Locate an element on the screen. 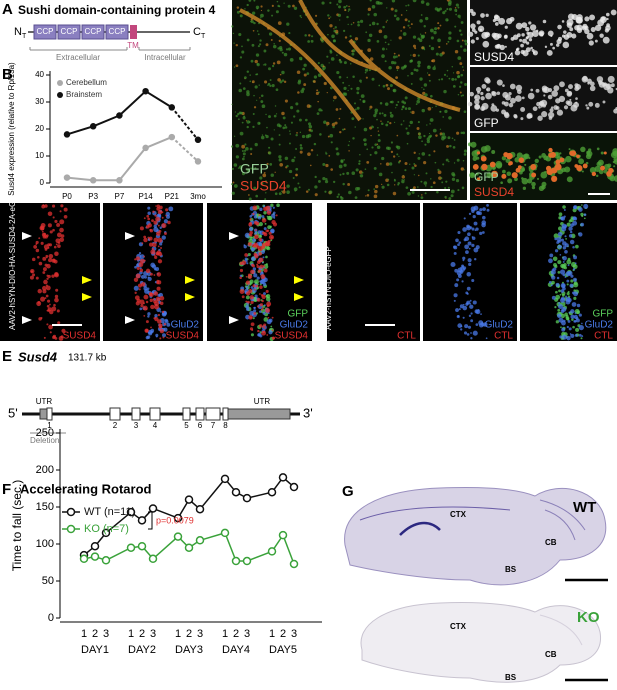  region: CB is located at coordinates (551, 654).